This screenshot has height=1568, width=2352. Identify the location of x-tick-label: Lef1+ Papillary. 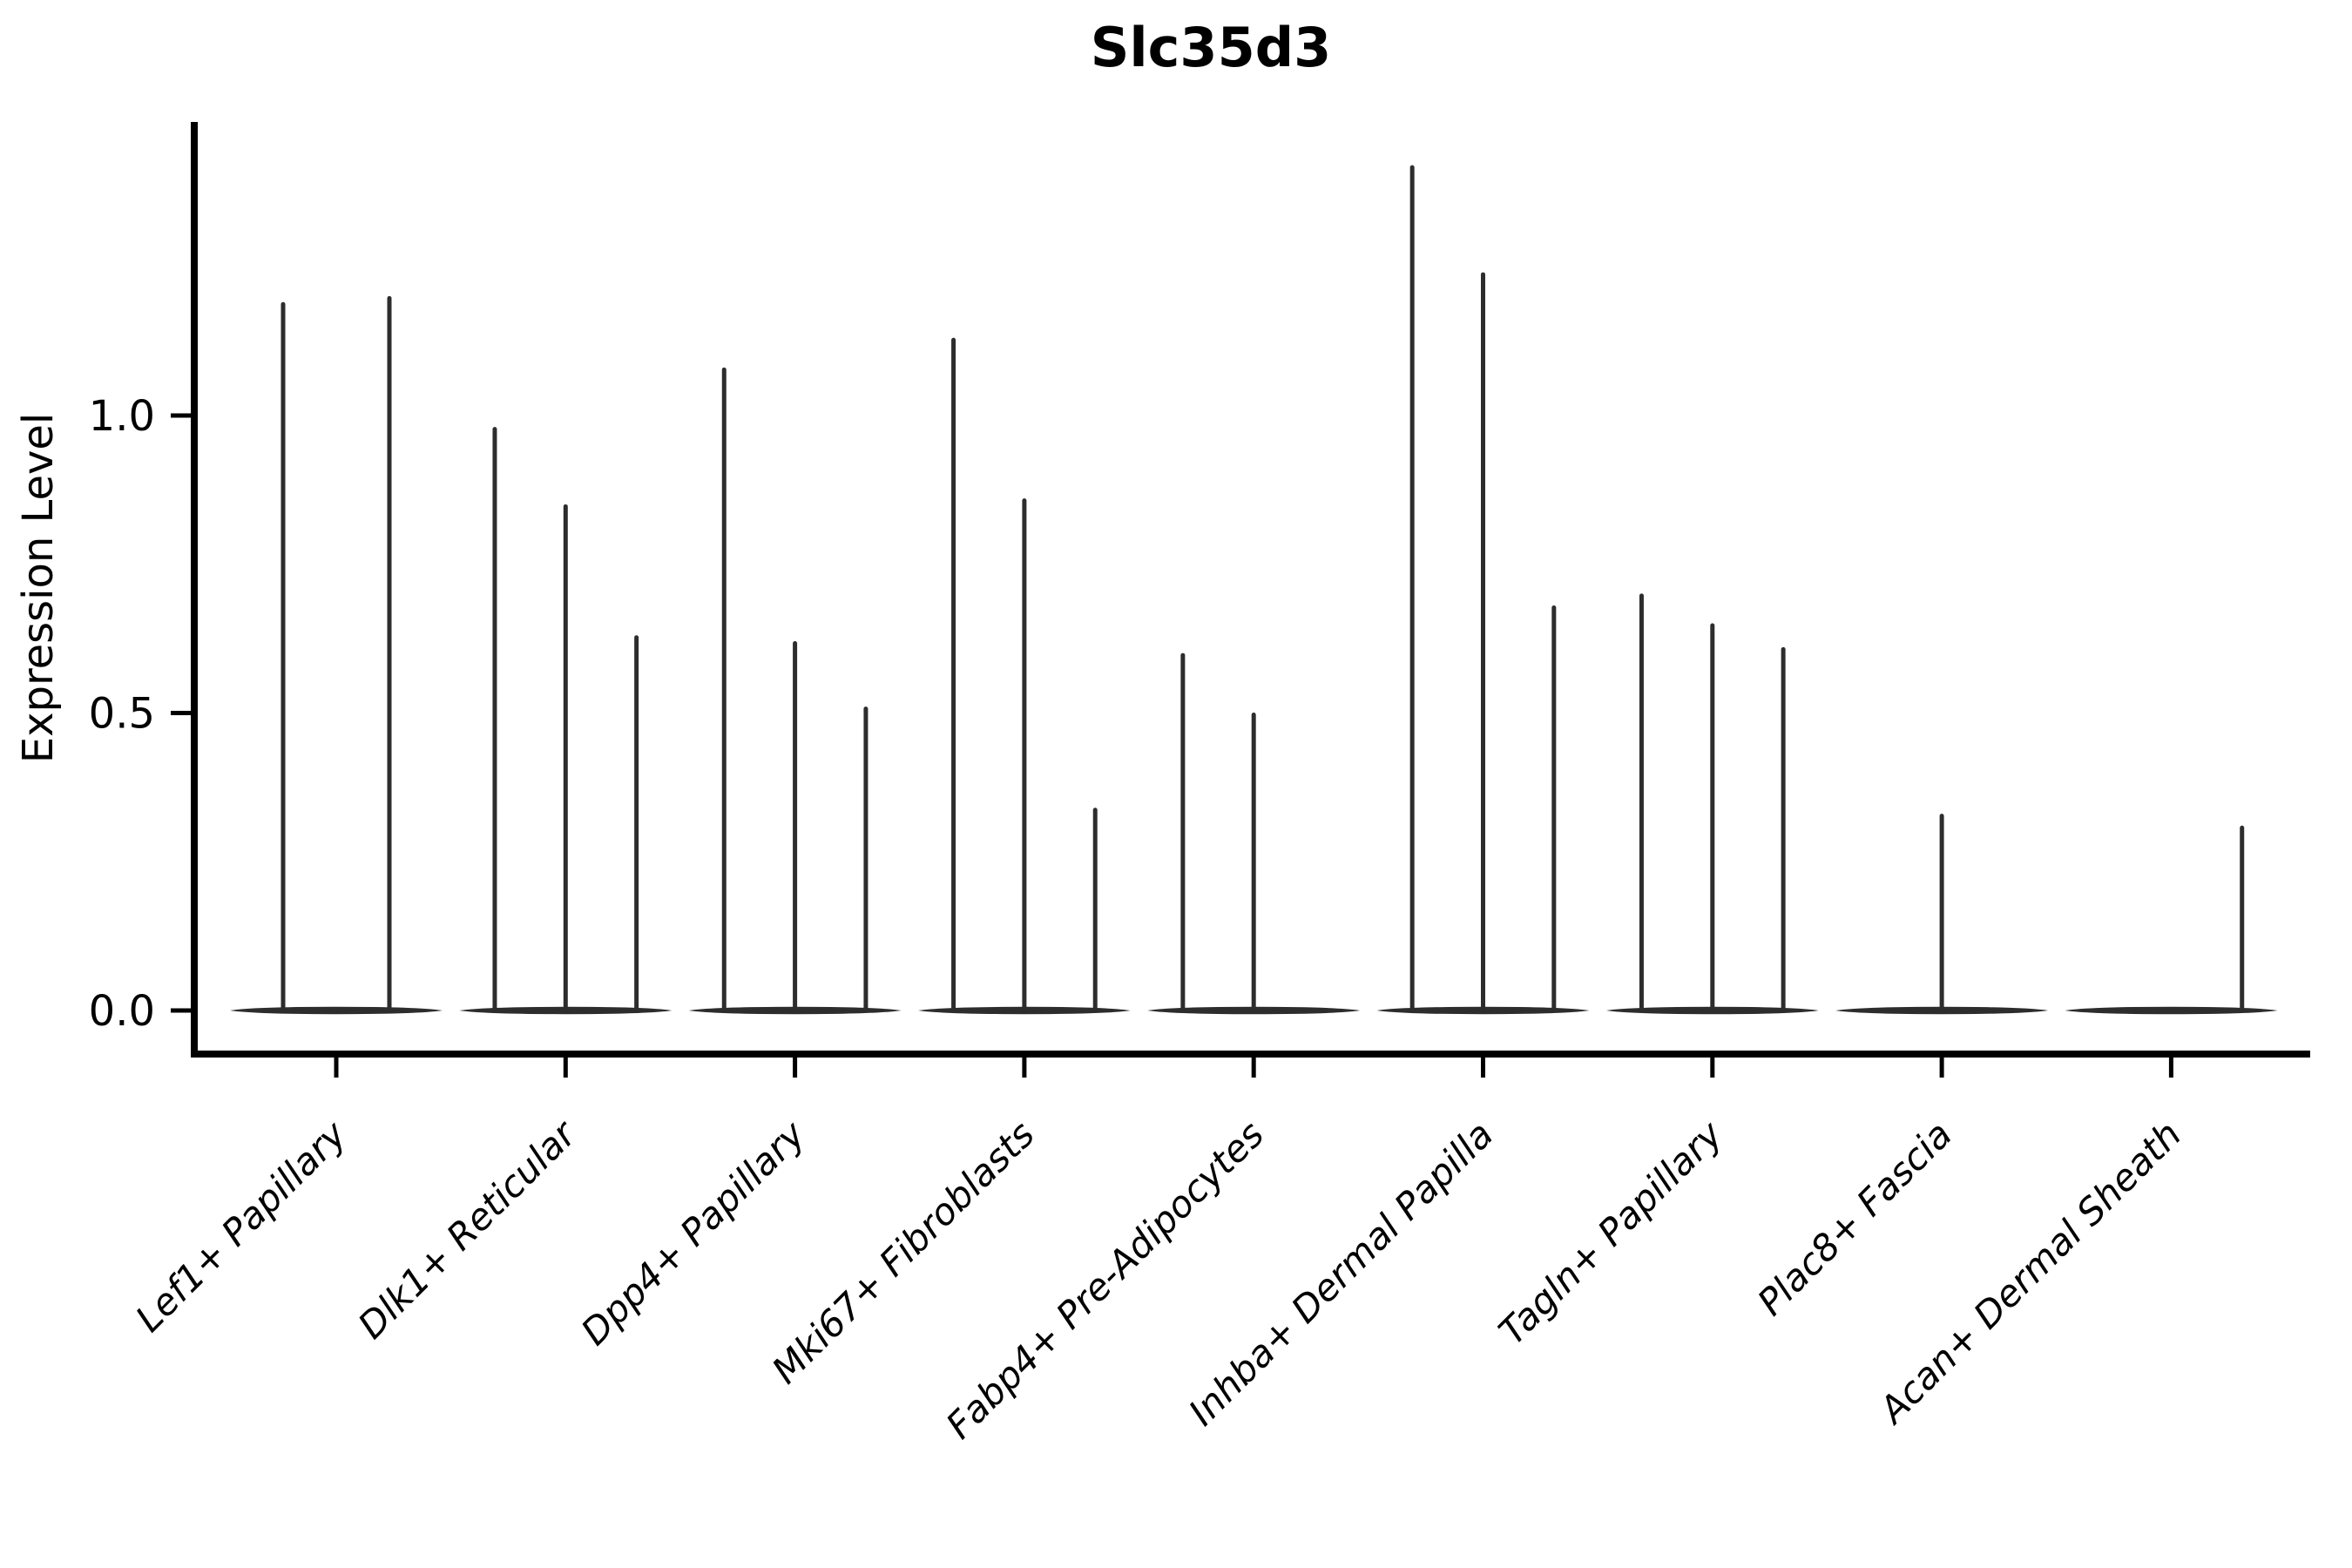
(241, 1226).